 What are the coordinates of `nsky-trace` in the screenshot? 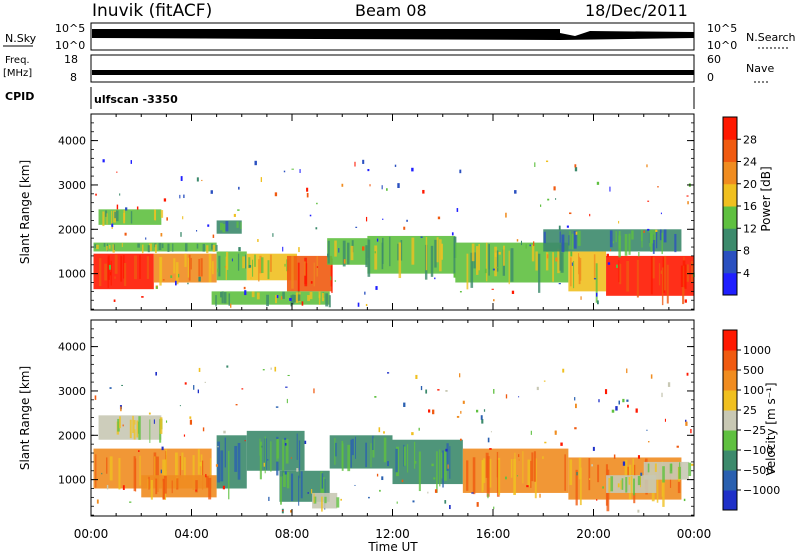 It's located at (393, 39).